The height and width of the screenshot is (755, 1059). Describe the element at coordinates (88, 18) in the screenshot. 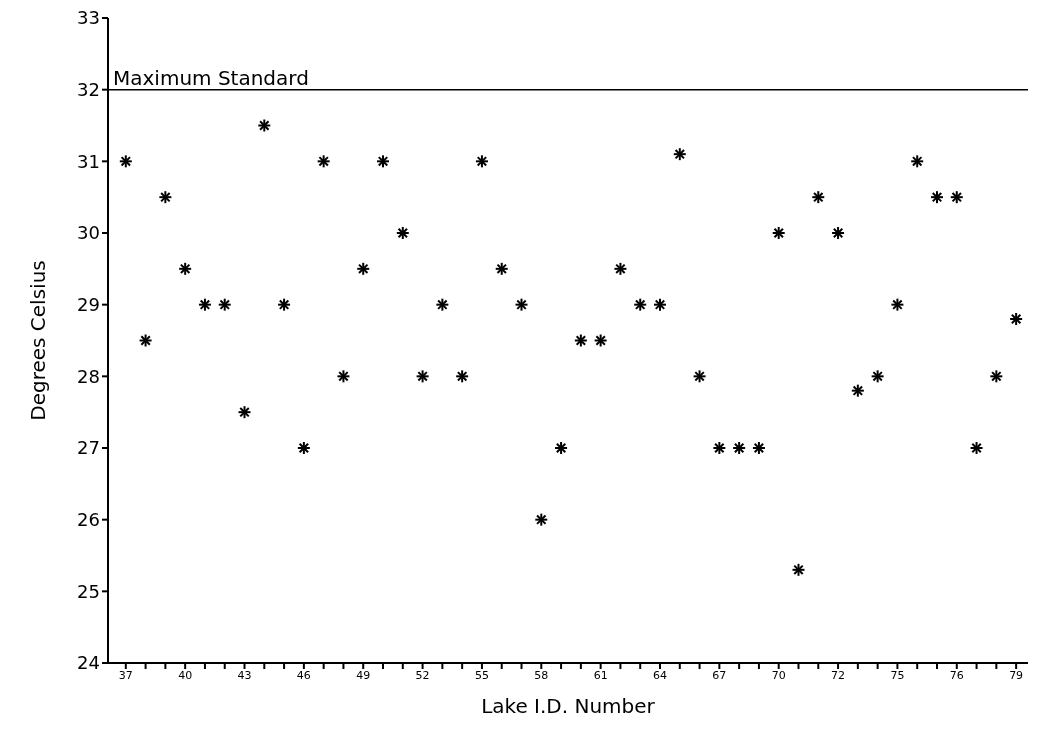

I see `y-tick-label: 33` at that location.